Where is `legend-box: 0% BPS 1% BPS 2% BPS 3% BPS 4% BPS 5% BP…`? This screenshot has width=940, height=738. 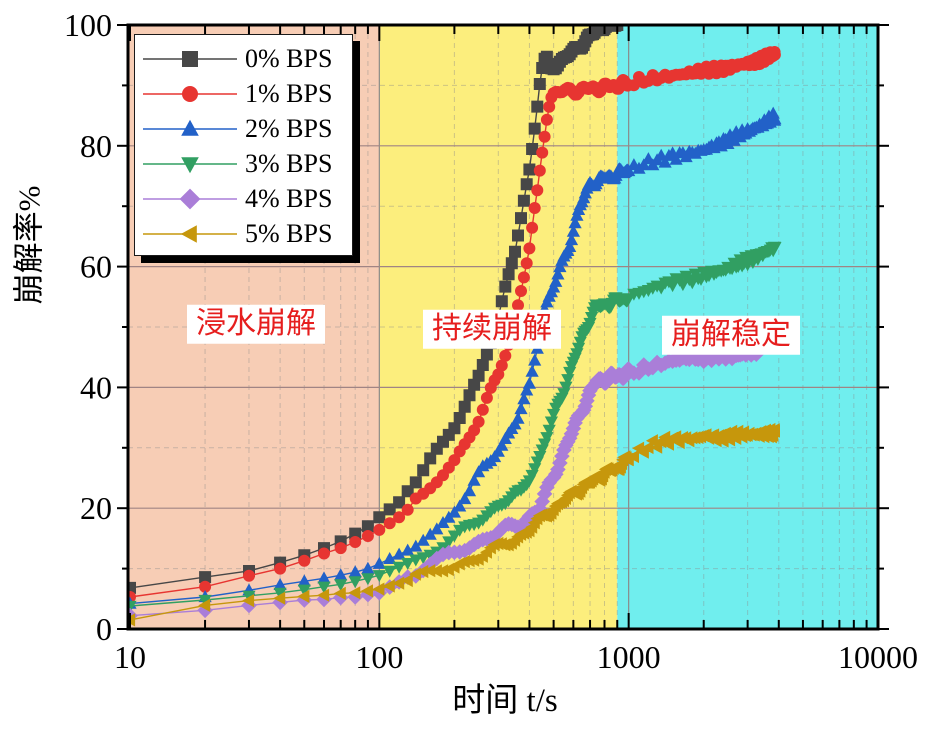
legend-box: 0% BPS 1% BPS 2% BPS 3% BPS 4% BPS 5% BP… is located at coordinates (243, 145).